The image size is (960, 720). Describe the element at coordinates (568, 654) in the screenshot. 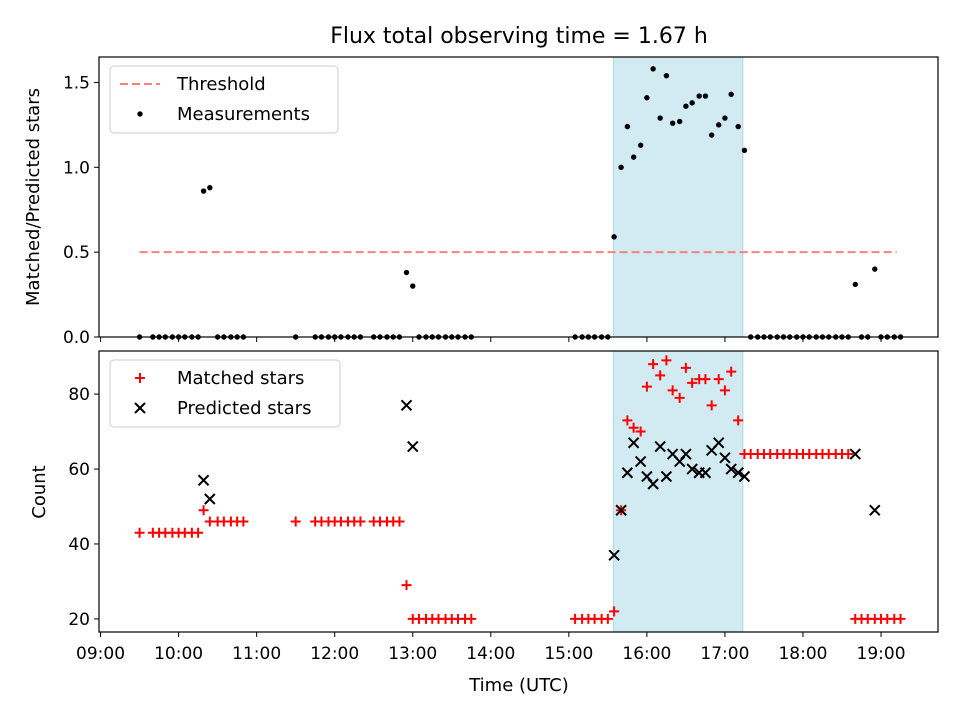

I see `x-tick-label: 15:00` at that location.